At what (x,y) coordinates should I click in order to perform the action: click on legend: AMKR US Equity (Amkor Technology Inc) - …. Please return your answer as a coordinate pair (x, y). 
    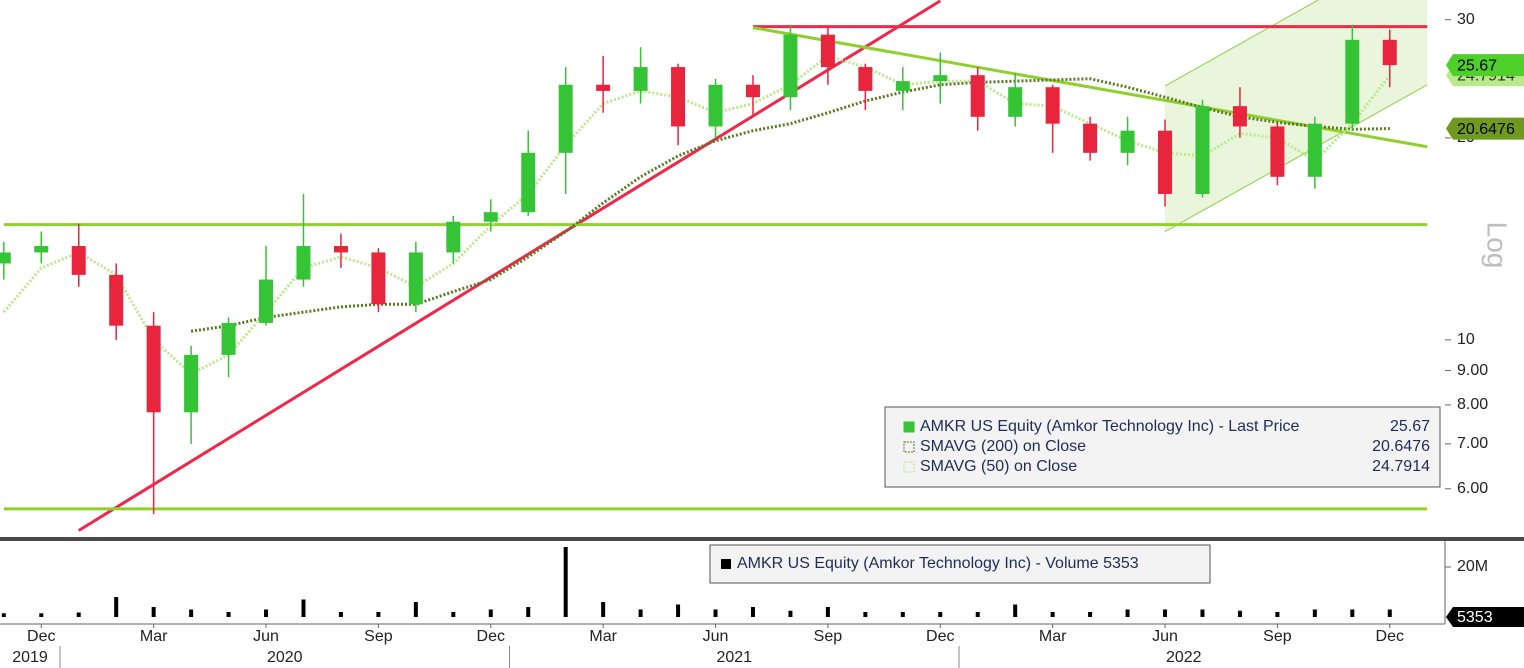
    Looking at the image, I should click on (1162, 447).